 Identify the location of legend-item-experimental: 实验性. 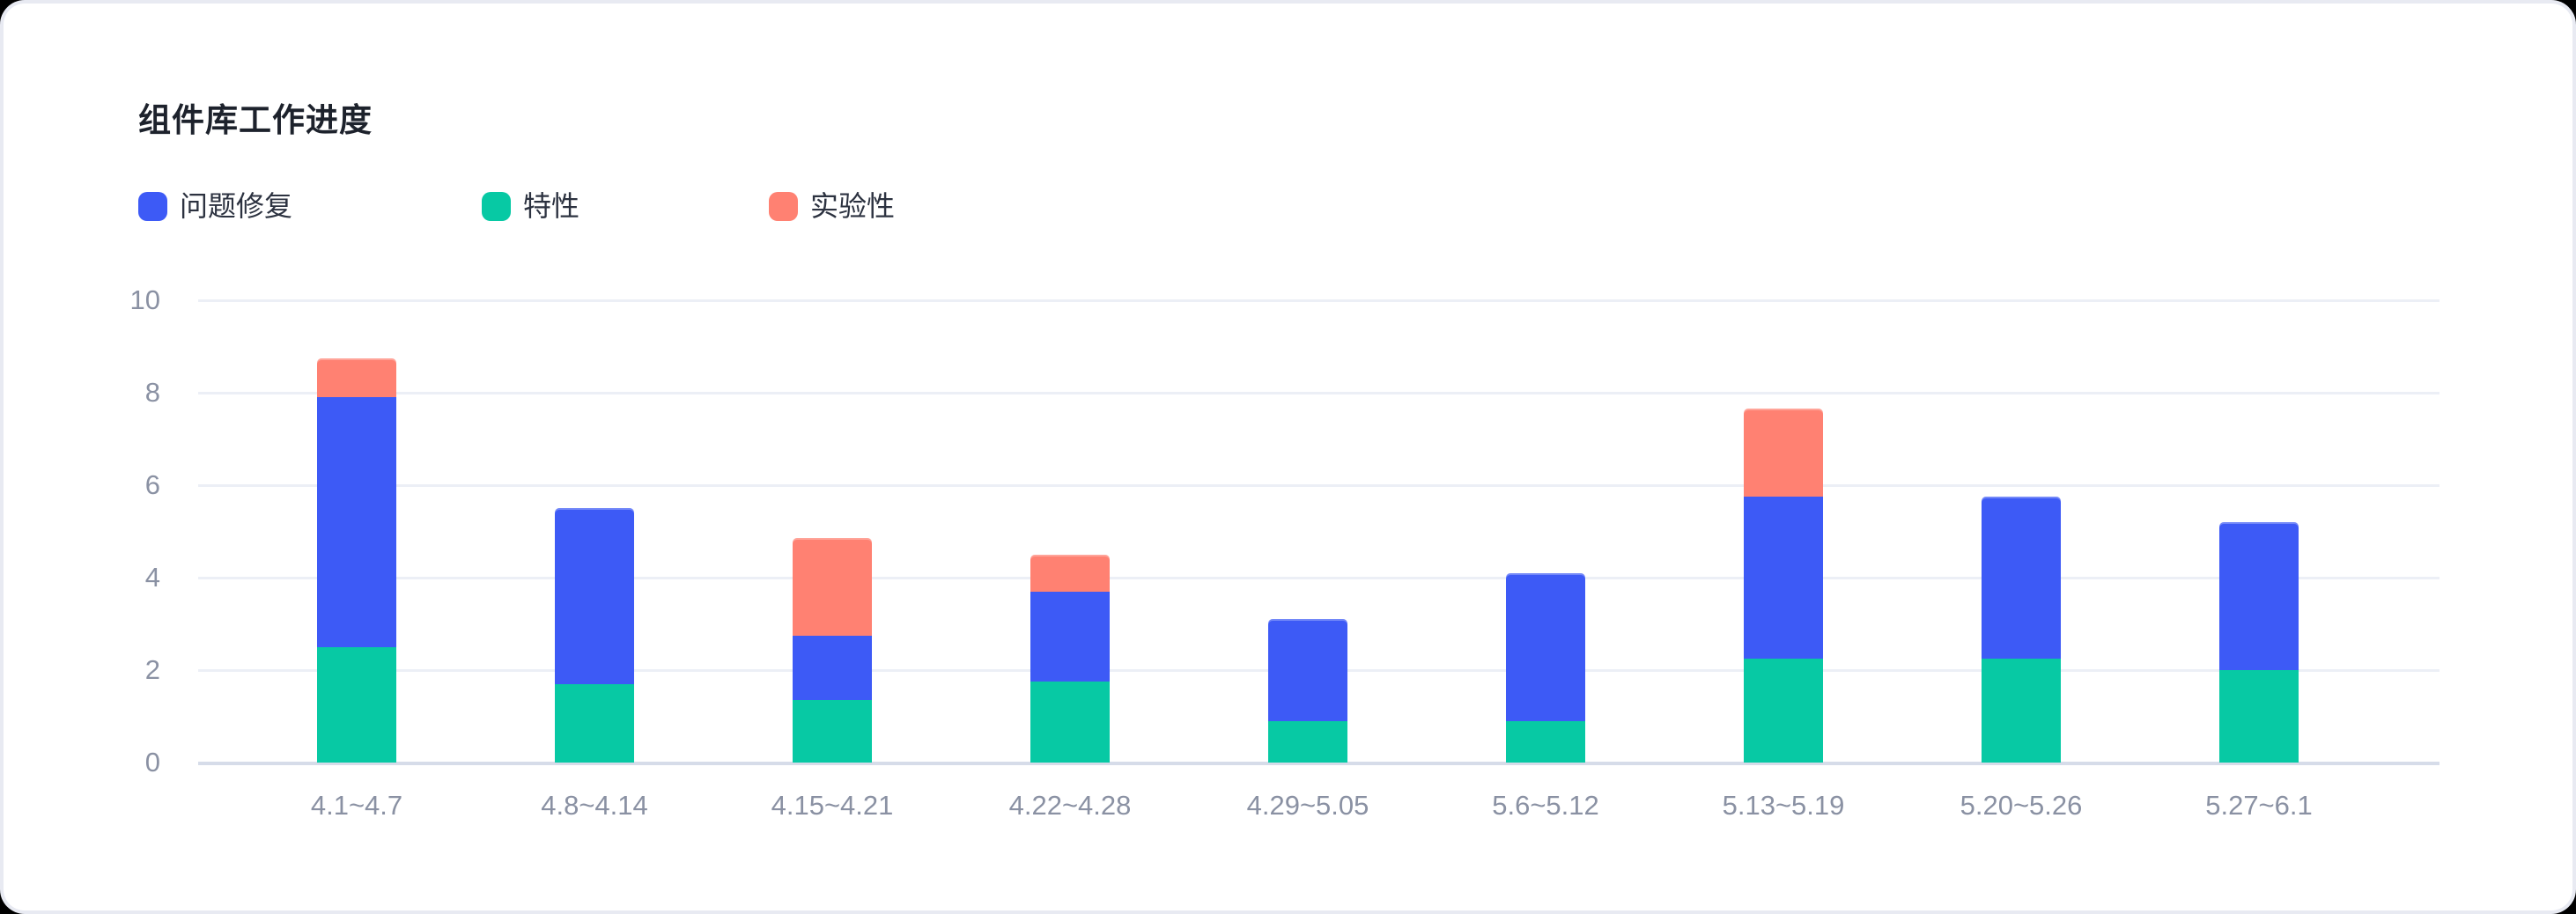
(832, 206).